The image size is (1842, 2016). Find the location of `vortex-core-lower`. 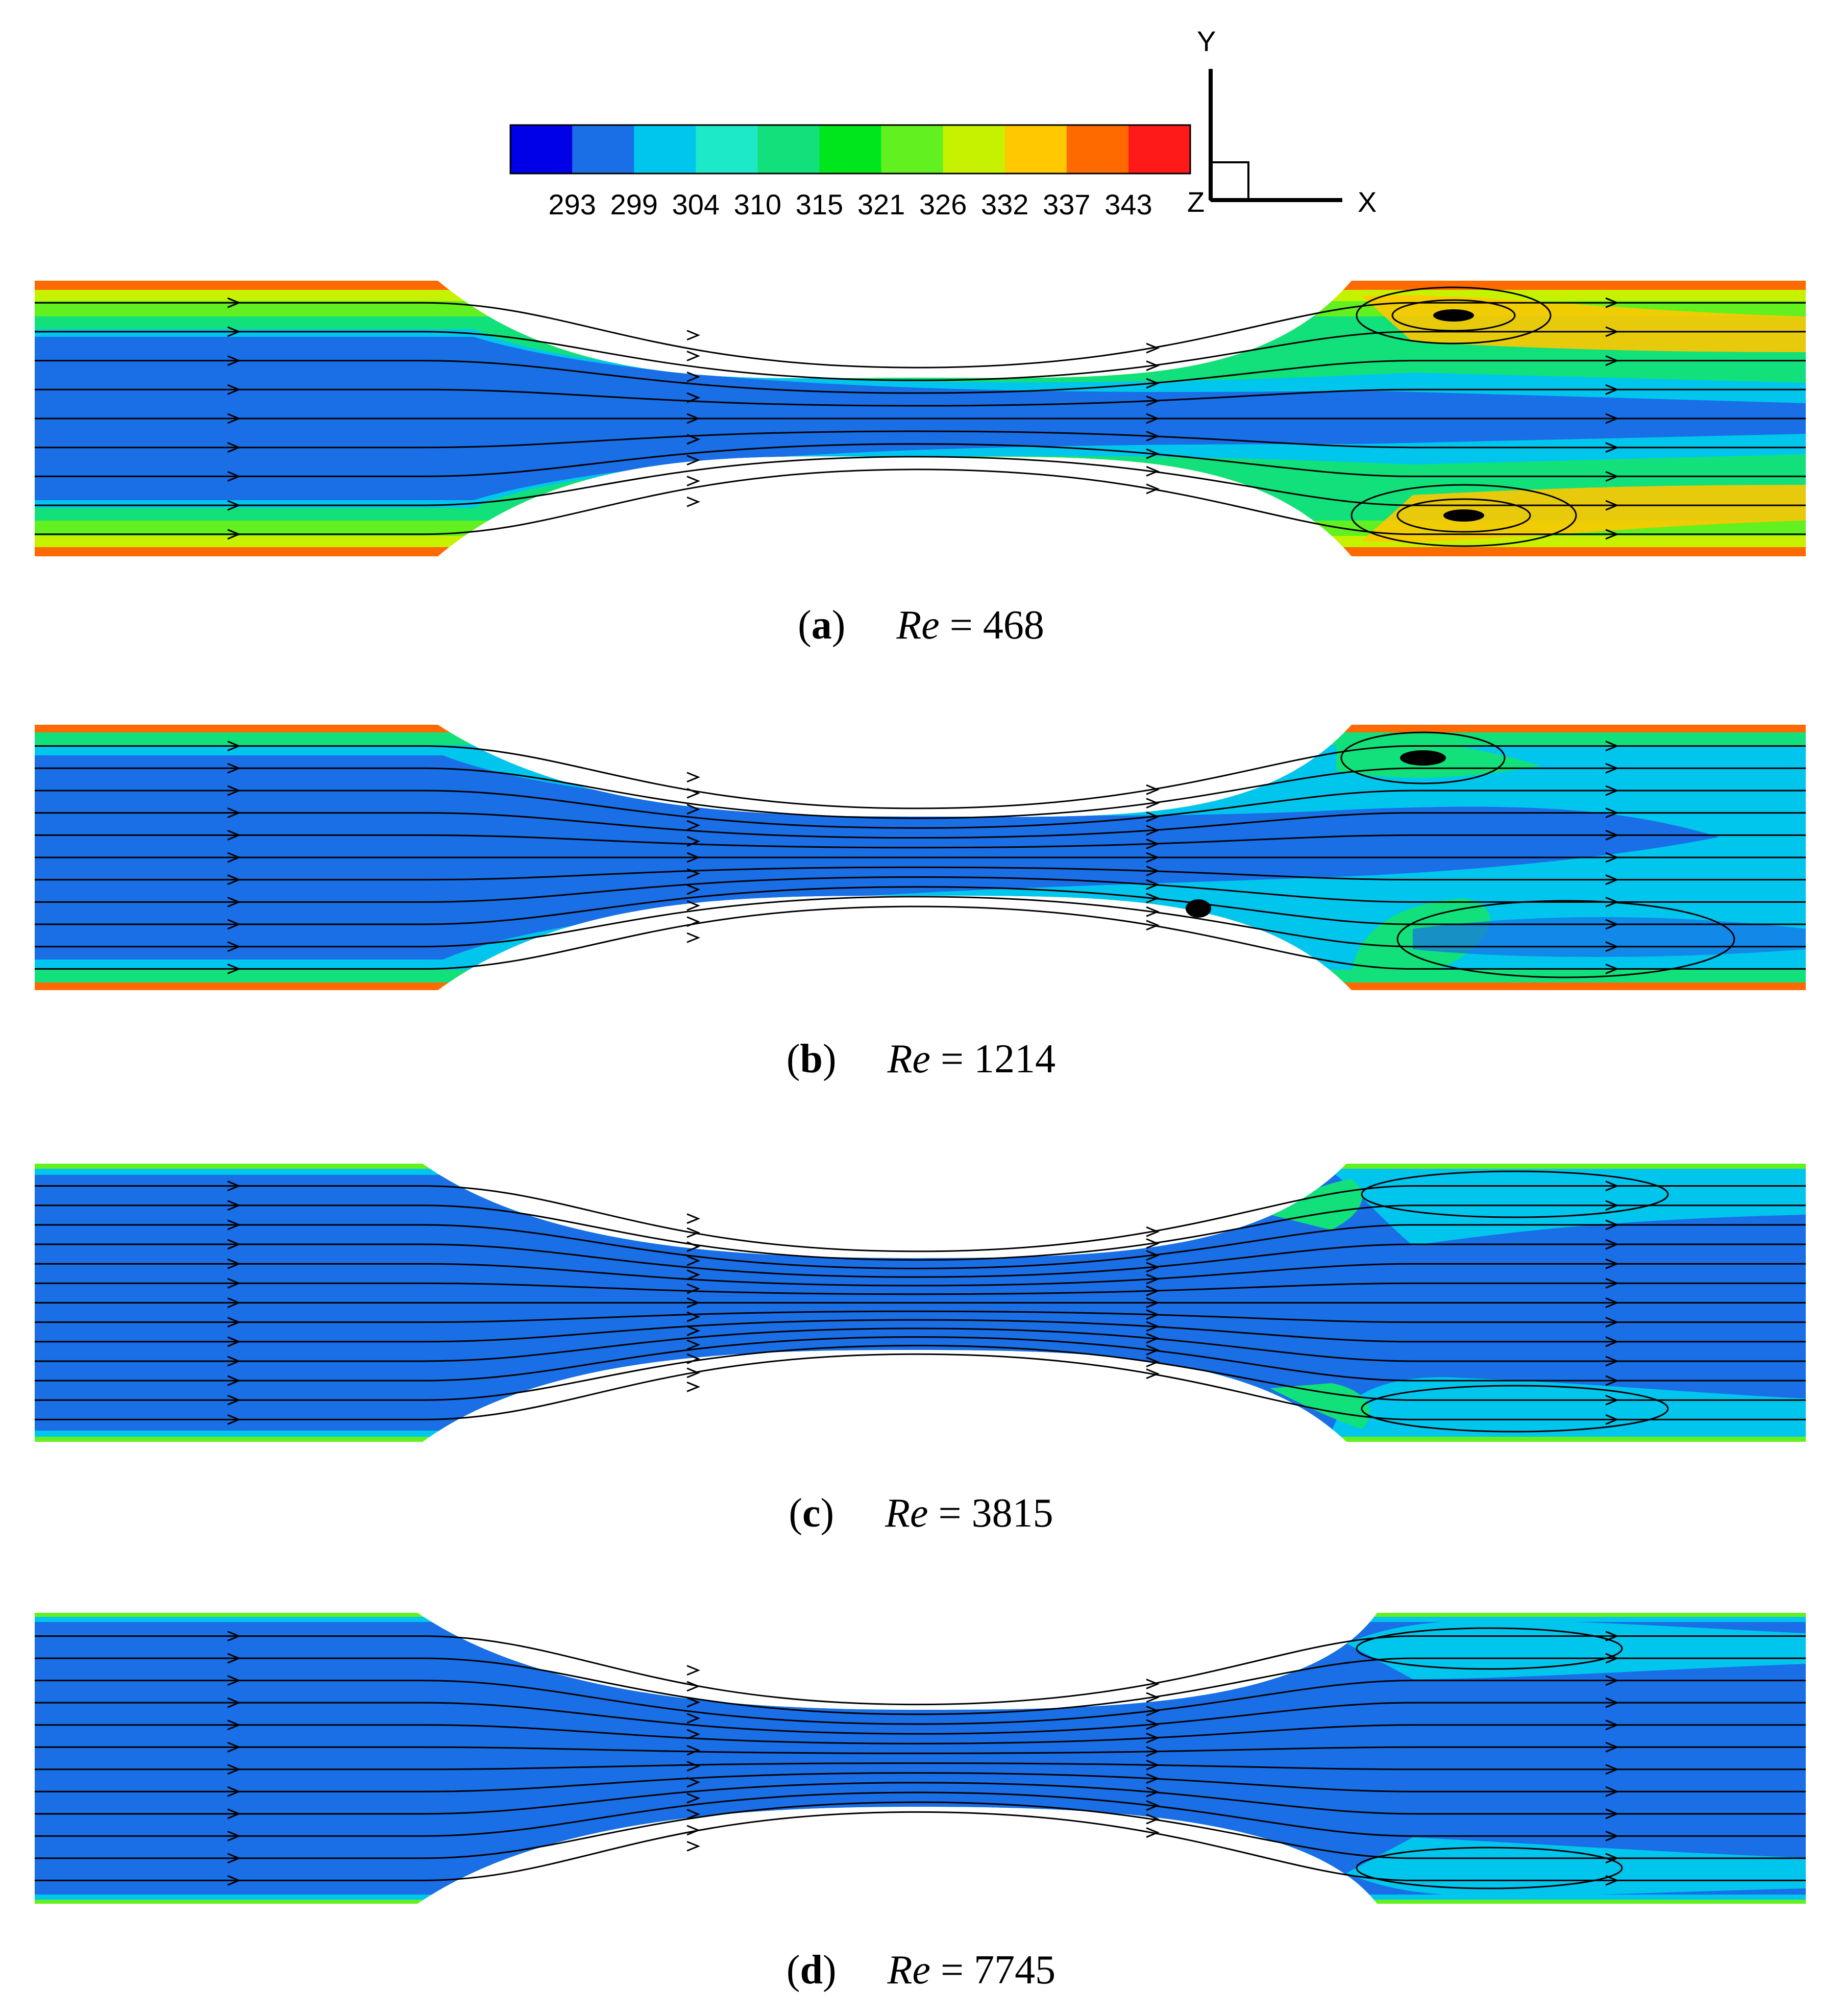

vortex-core-lower is located at coordinates (1463, 515).